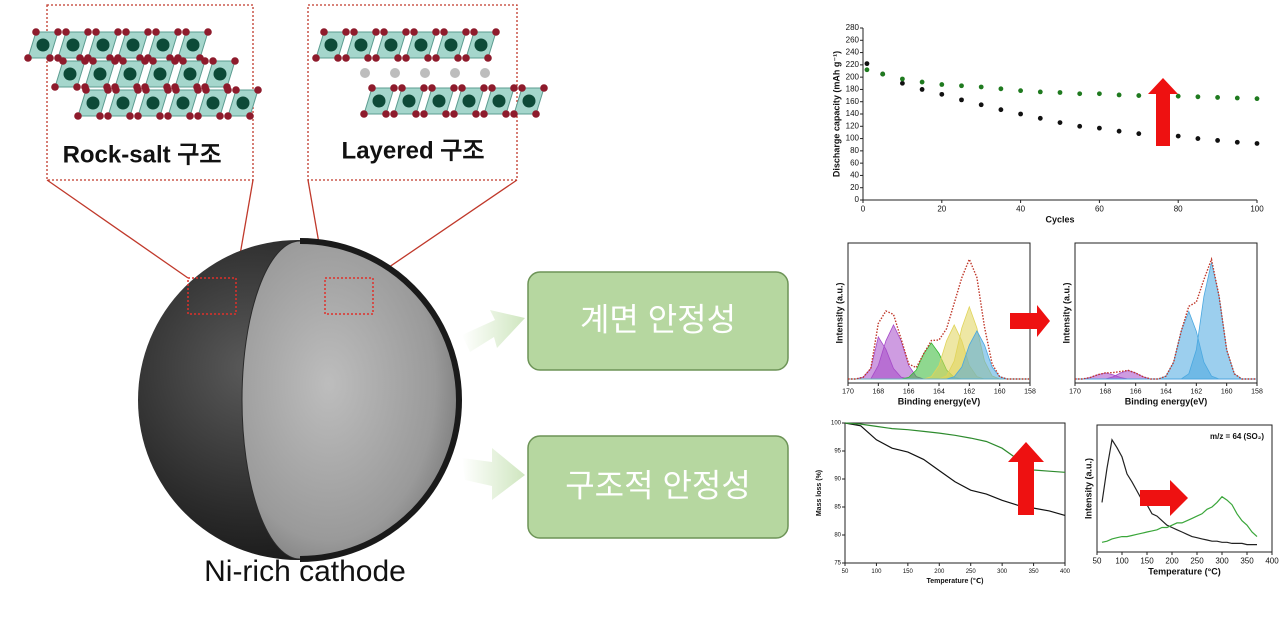 The width and height of the screenshot is (1280, 622). What do you see at coordinates (853, 64) in the screenshot?
I see `y-tick-label: 220` at bounding box center [853, 64].